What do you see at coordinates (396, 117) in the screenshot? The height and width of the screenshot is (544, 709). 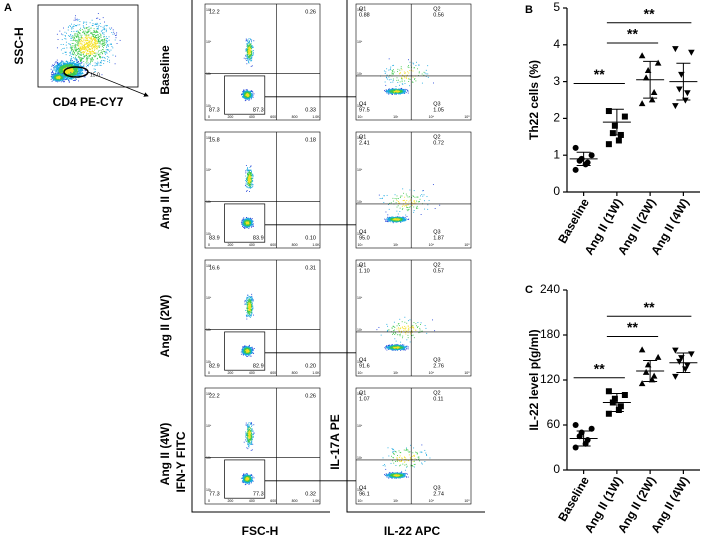 I see `flow-x-tick: 10³` at bounding box center [396, 117].